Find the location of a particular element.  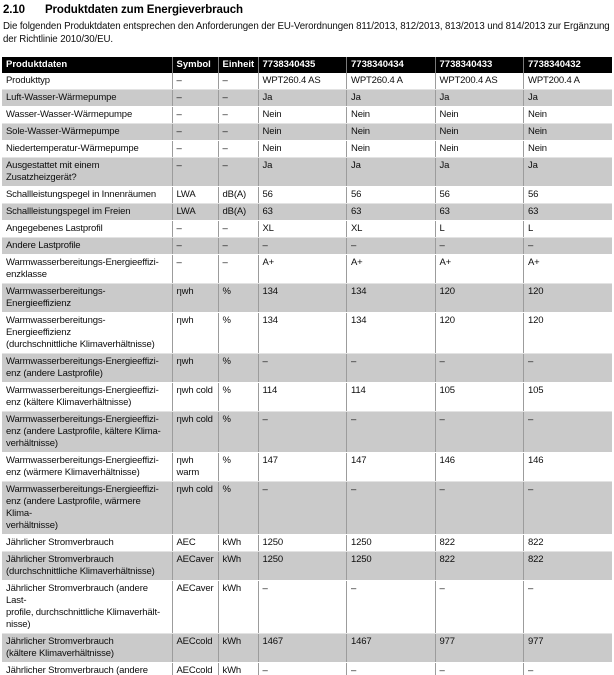

row-value: XL is located at coordinates (390, 229).